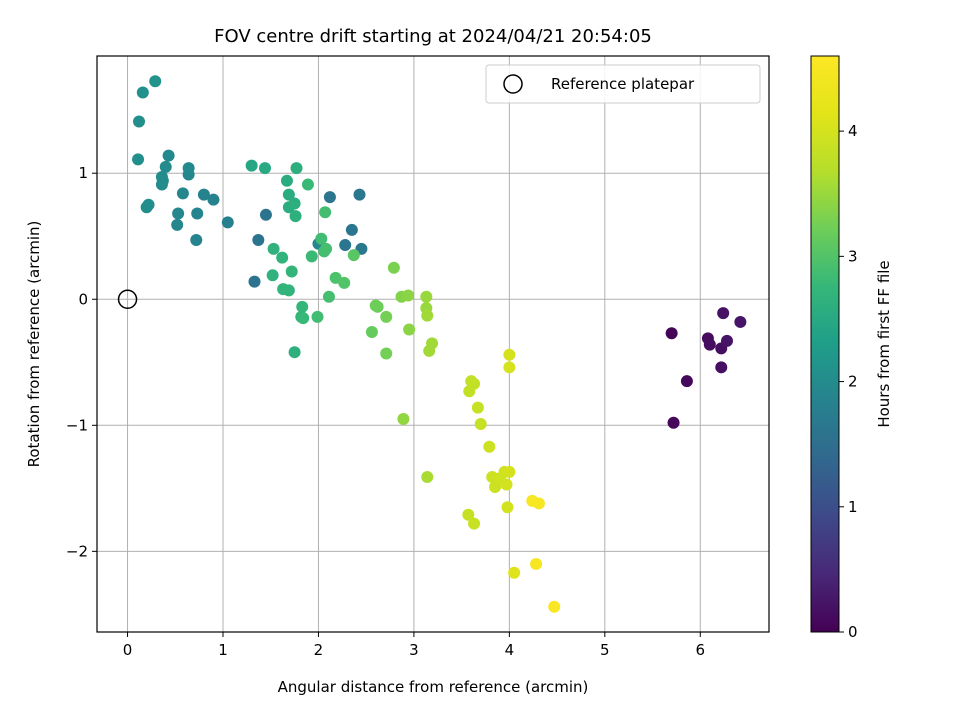 Image resolution: width=960 pixels, height=724 pixels. I want to click on legend-label-reference: Reference platepar, so click(623, 84).